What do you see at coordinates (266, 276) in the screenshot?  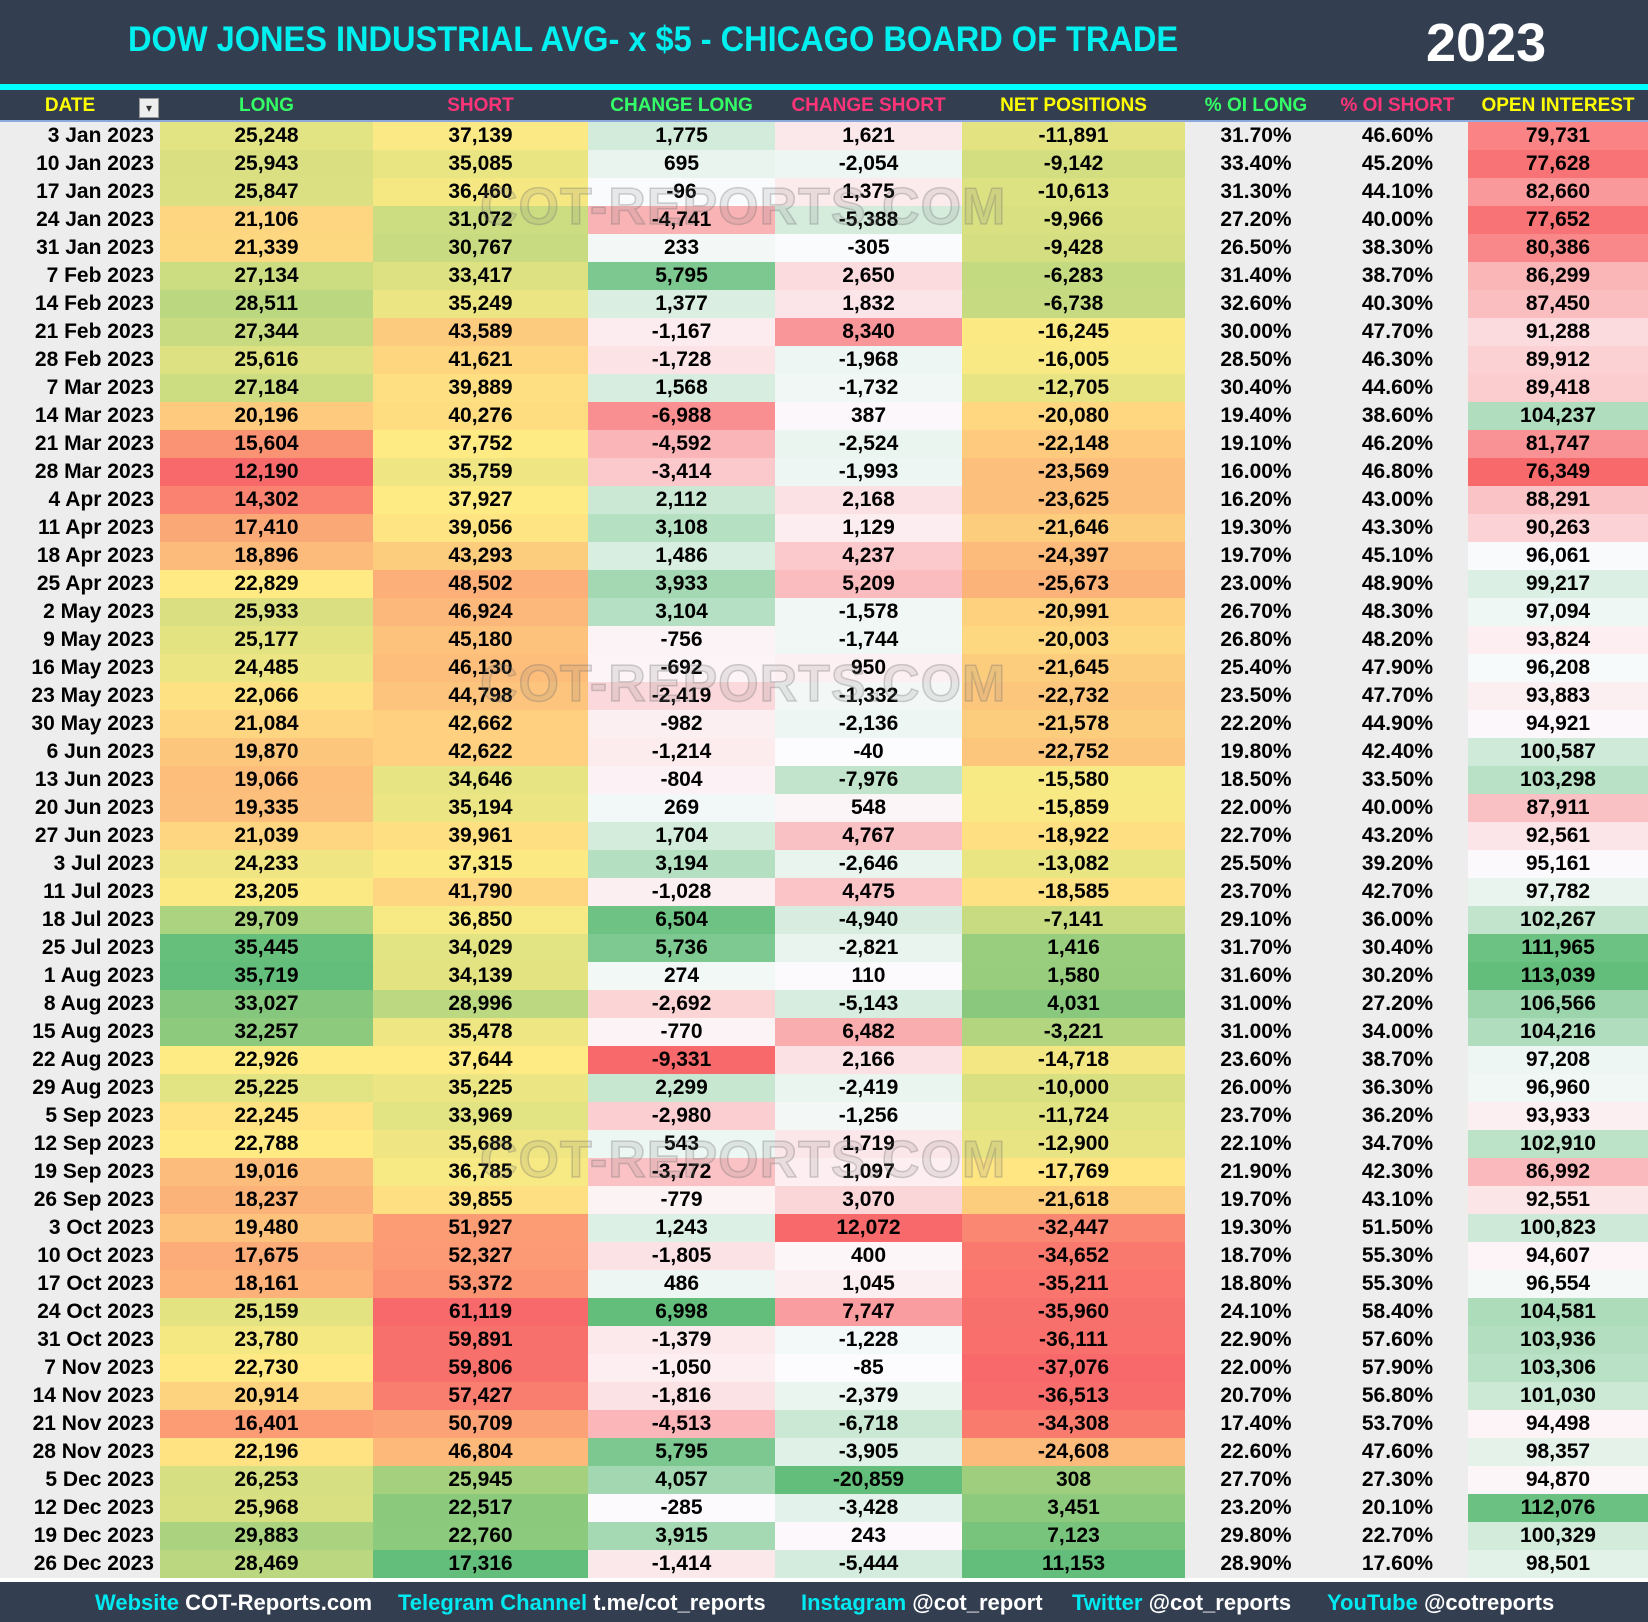 I see `cell-long: 27,134` at bounding box center [266, 276].